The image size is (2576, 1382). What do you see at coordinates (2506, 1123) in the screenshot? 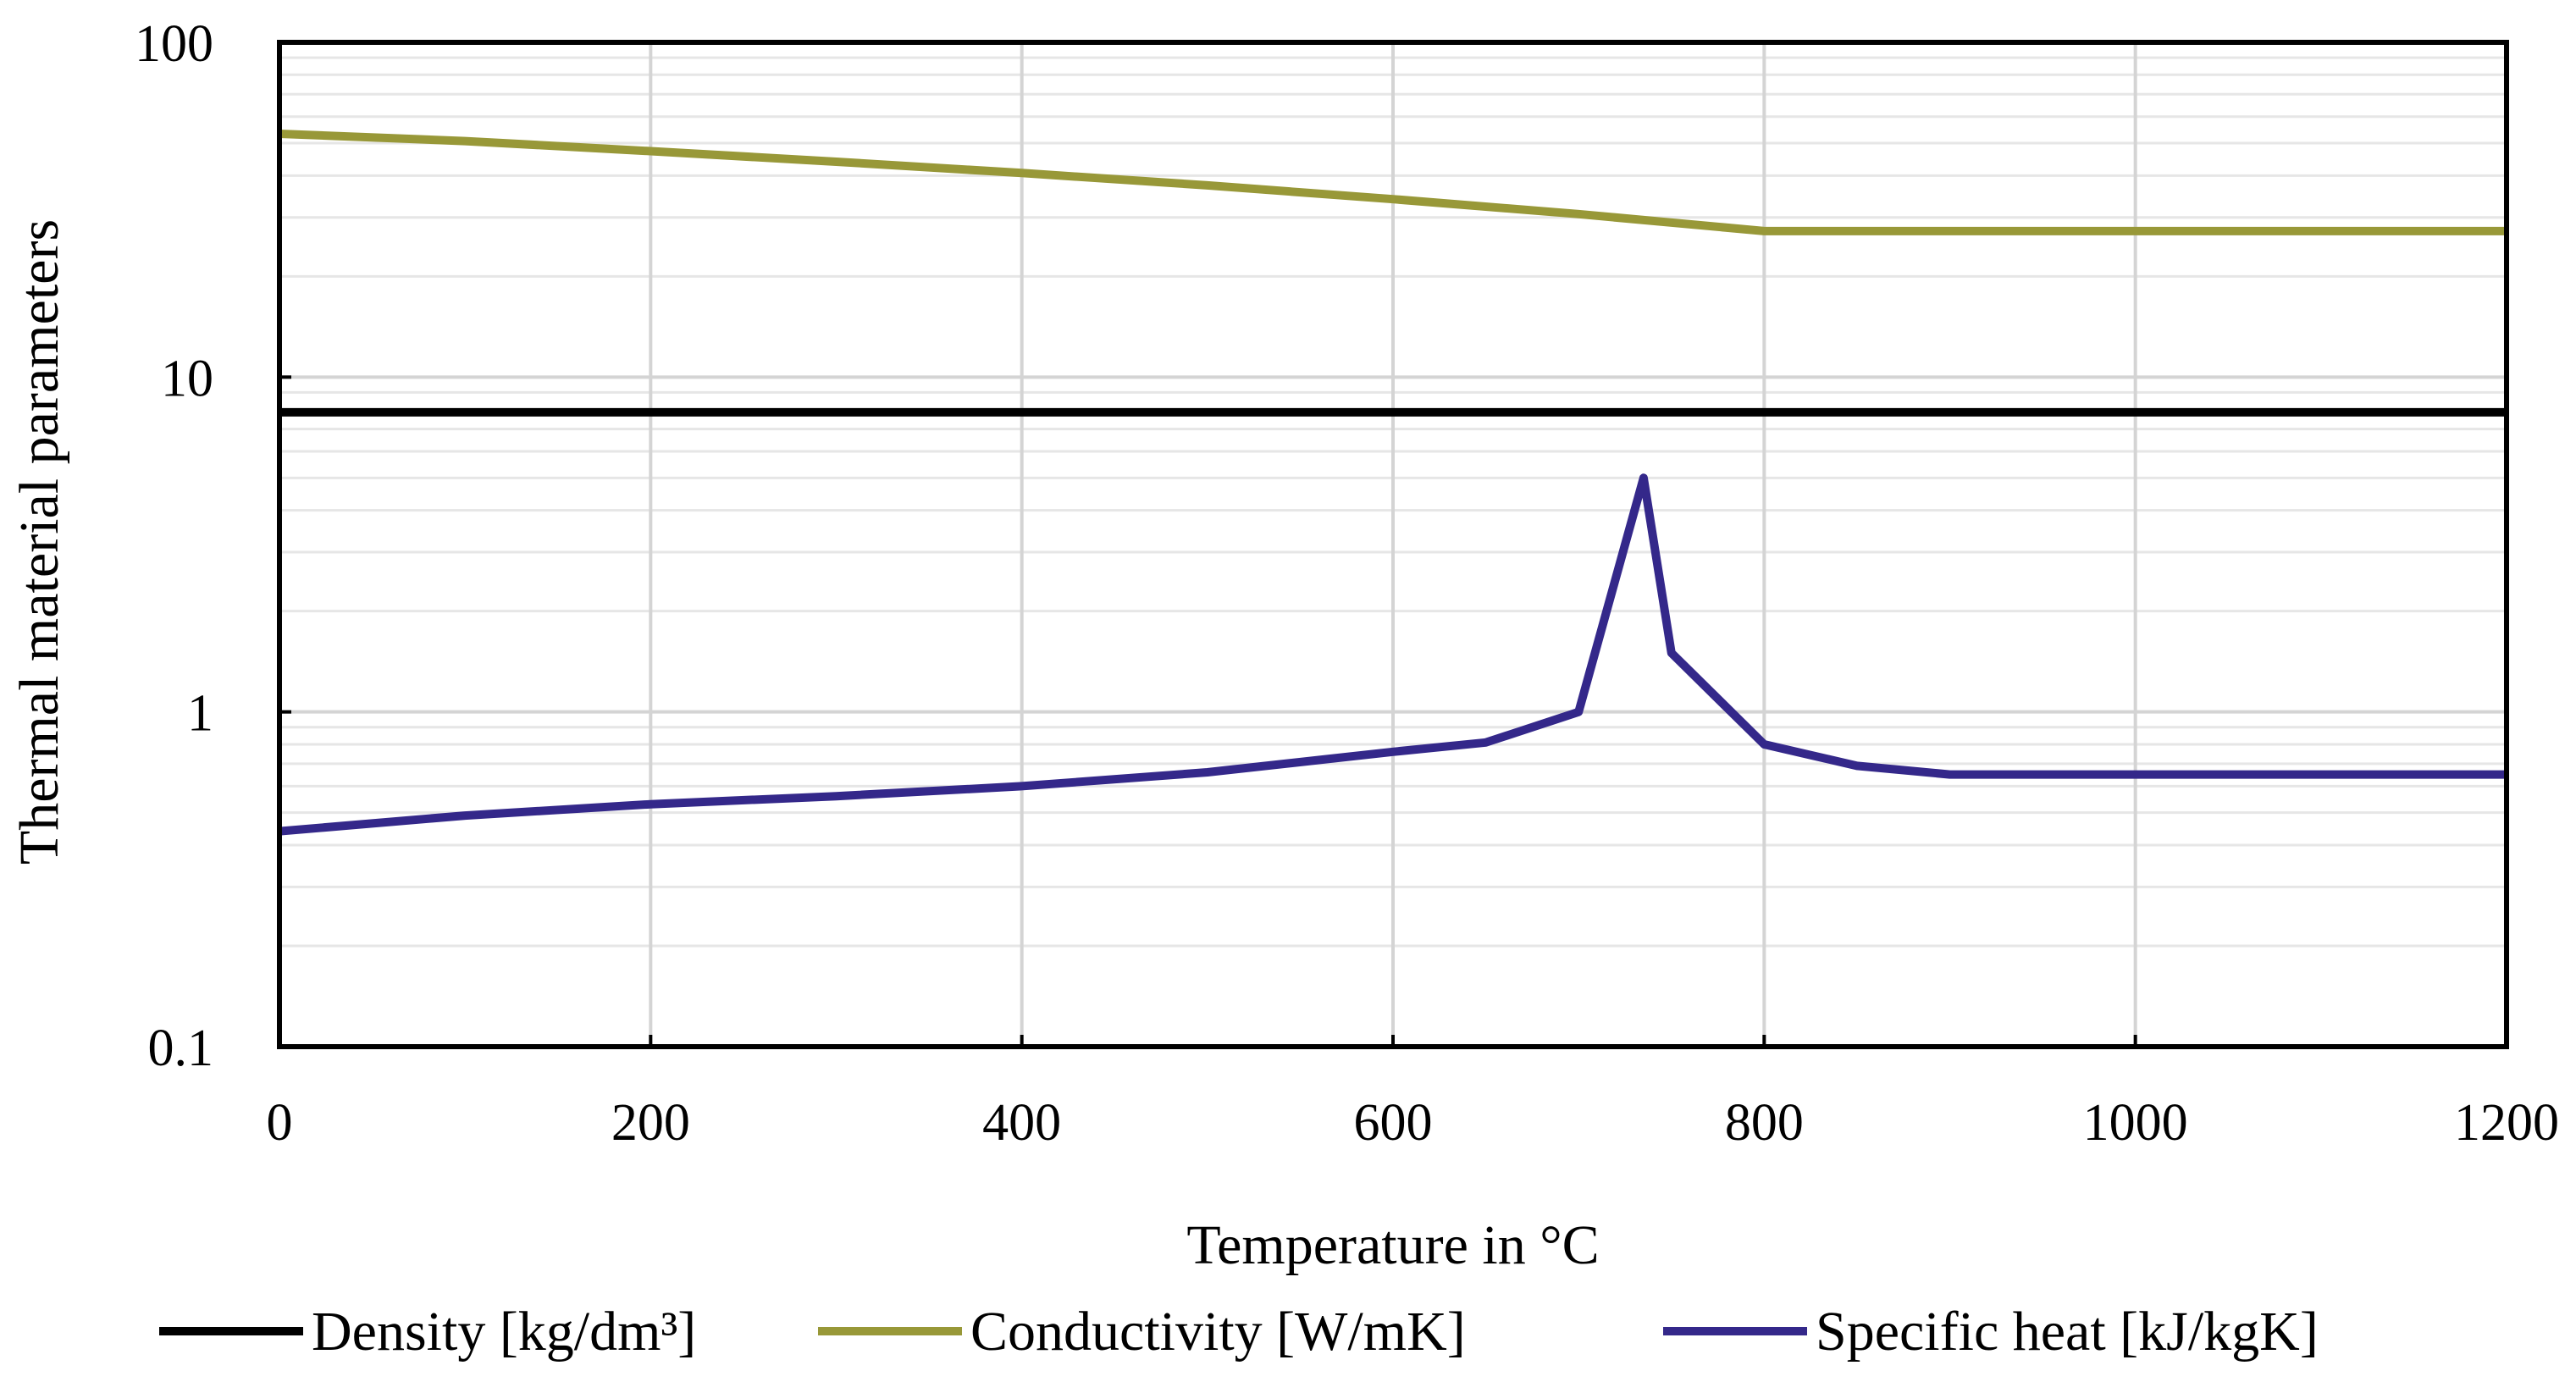
I see `x-tick-label: 1200` at bounding box center [2506, 1123].